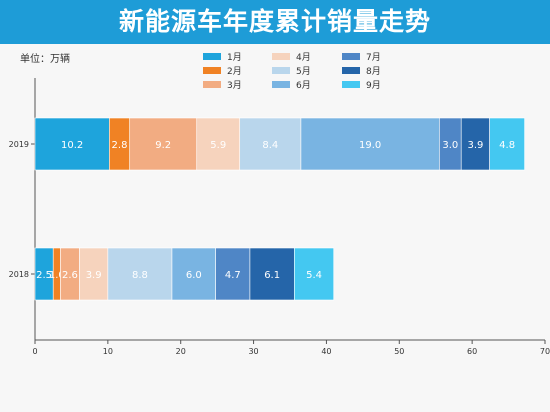 The width and height of the screenshot is (550, 412). What do you see at coordinates (472, 351) in the screenshot?
I see `x-tick-label: 60` at bounding box center [472, 351].